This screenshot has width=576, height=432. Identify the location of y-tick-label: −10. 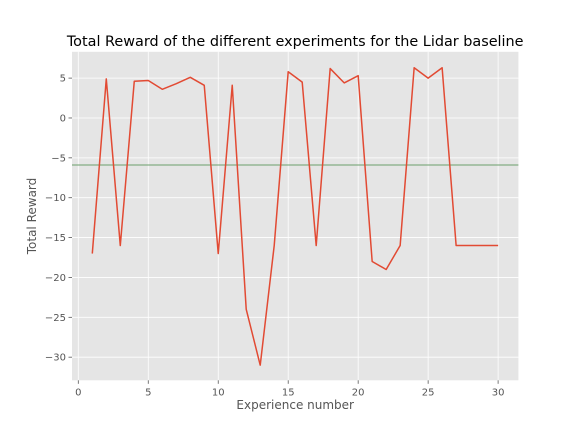
(55, 198).